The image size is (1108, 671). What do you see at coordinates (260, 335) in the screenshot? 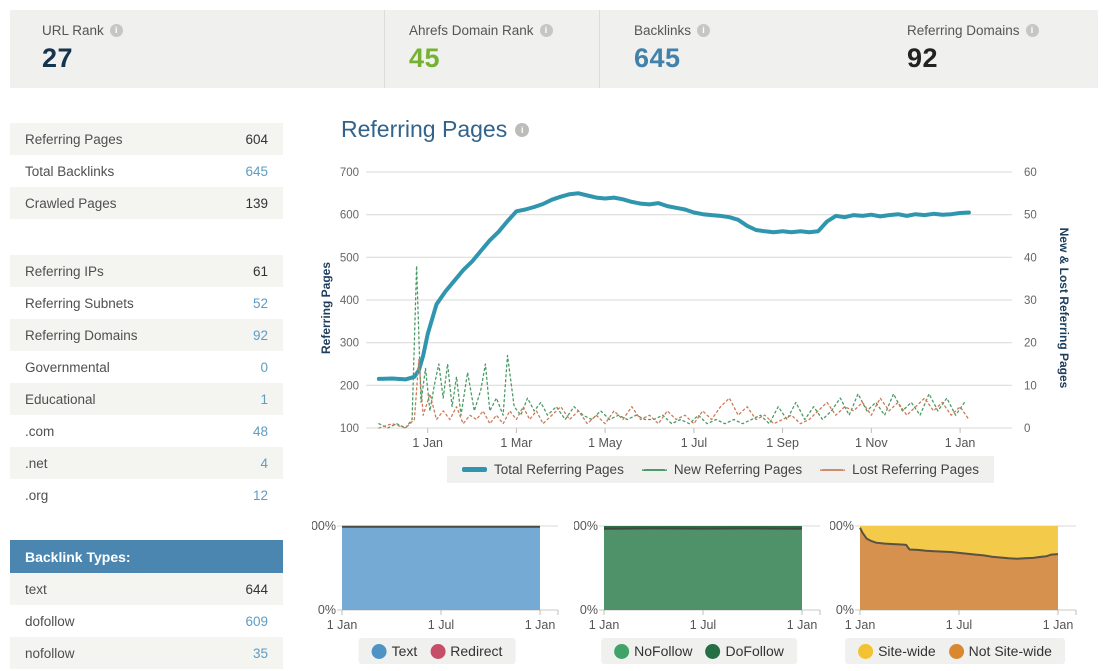
I see `row-value: 92` at bounding box center [260, 335].